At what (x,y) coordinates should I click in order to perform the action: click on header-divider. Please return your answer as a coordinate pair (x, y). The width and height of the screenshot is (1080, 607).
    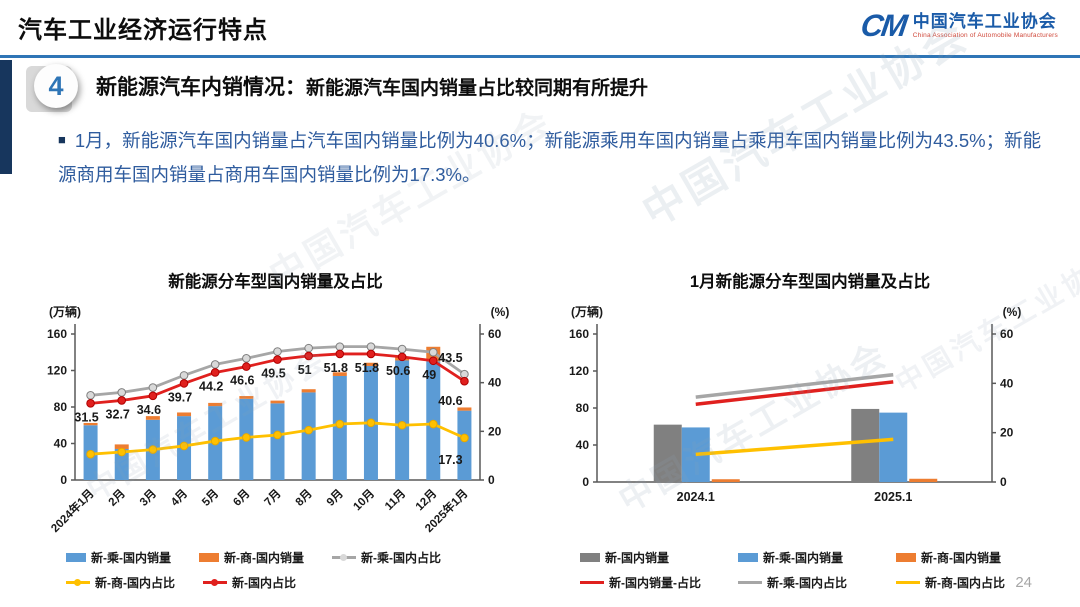
    Looking at the image, I should click on (540, 56).